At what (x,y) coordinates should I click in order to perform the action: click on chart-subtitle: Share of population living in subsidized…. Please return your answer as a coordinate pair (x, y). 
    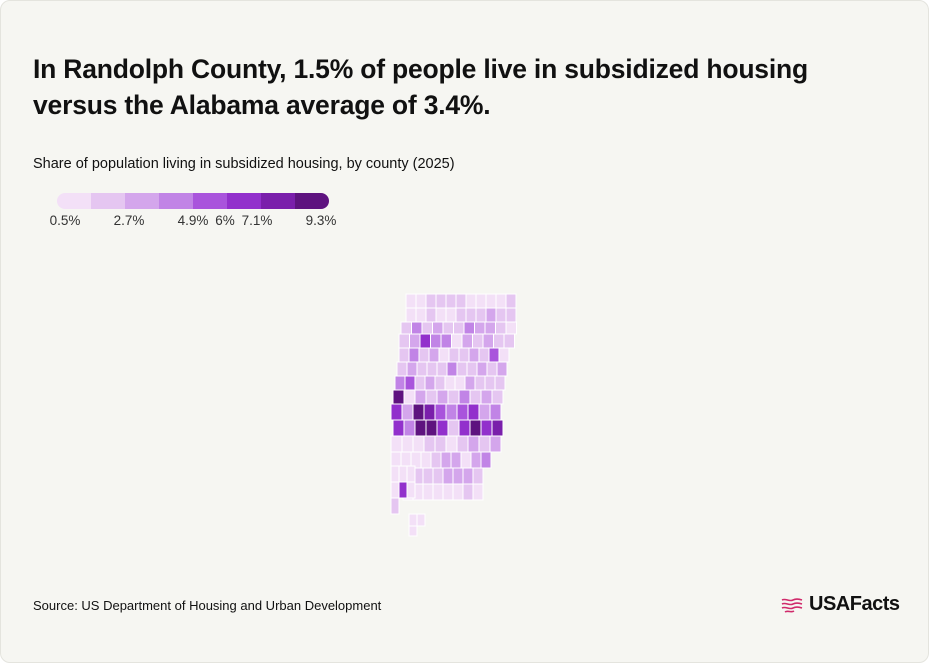
    Looking at the image, I should click on (244, 164).